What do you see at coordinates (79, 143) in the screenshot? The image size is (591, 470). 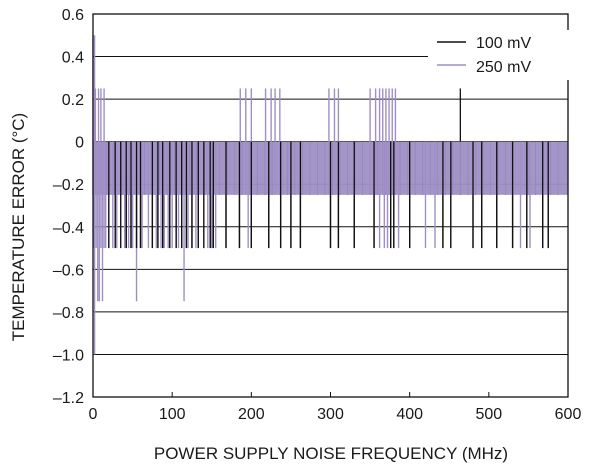 I see `y-tick-label-3: 0` at bounding box center [79, 143].